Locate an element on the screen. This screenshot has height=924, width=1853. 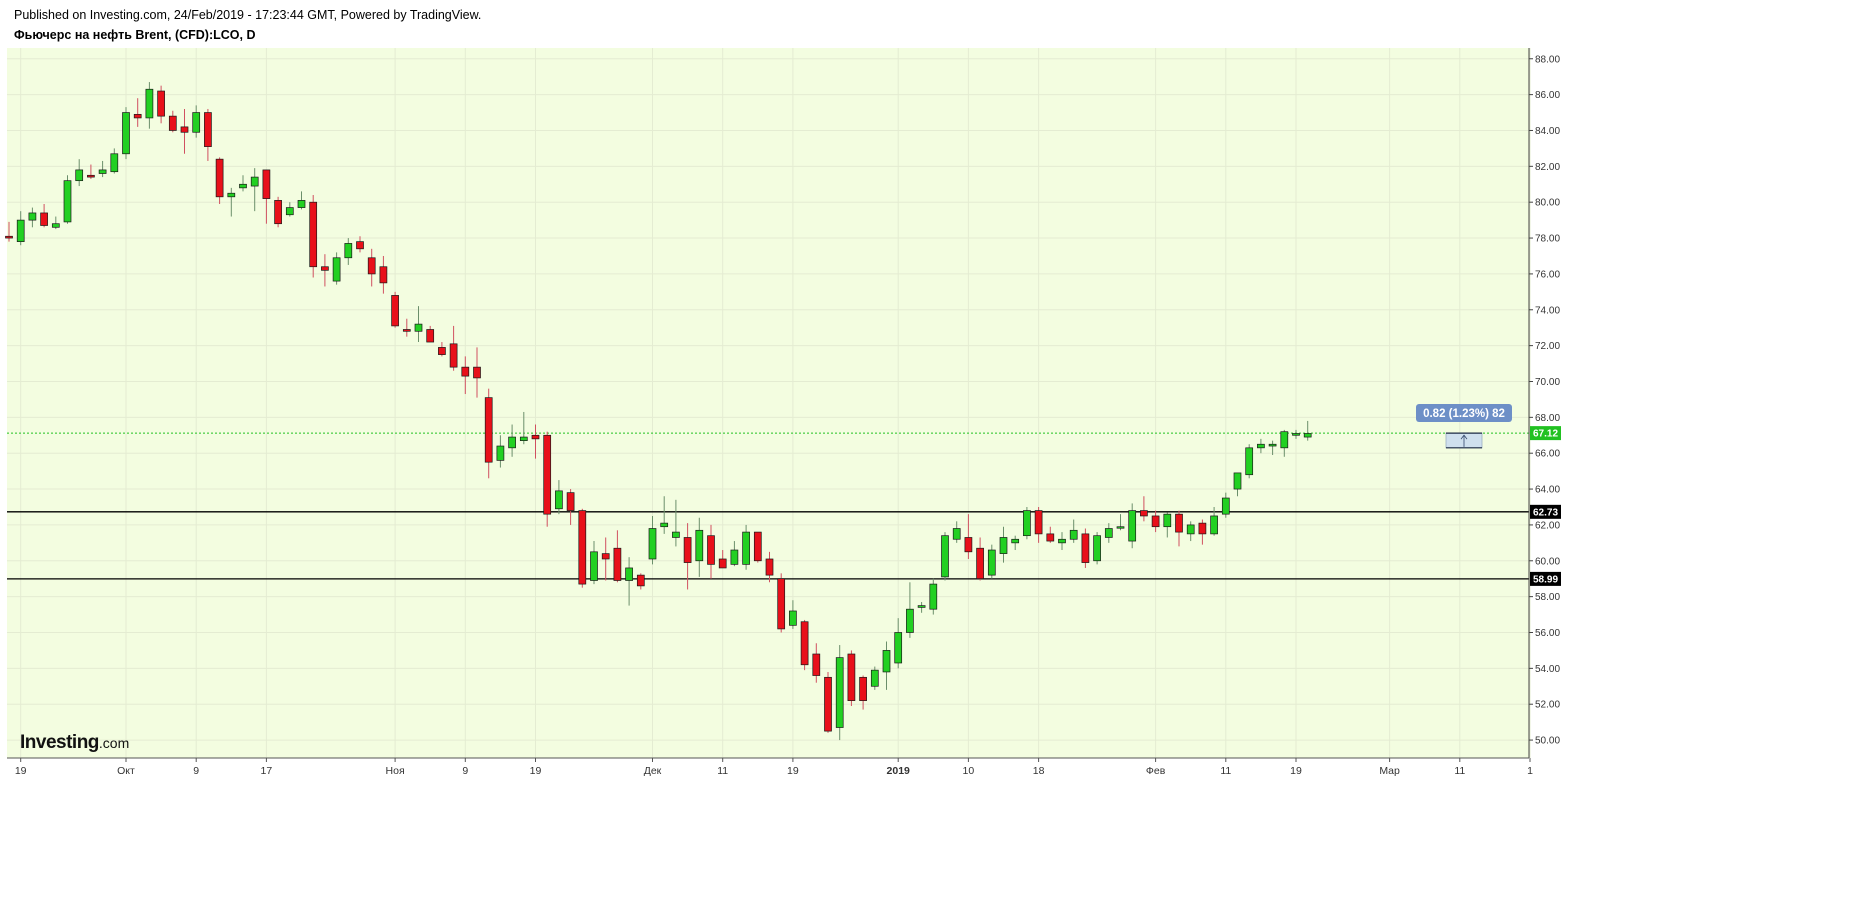
price-tick-label: 76.00 is located at coordinates (1547, 274).